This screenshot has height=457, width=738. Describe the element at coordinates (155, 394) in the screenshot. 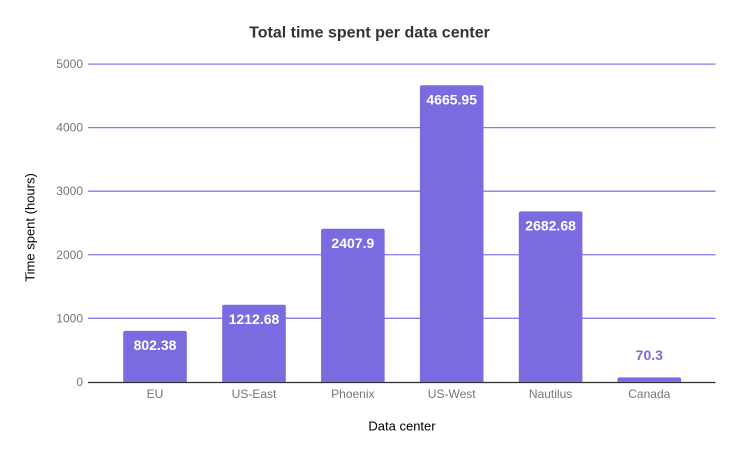

I see `svg-text: EU` at that location.